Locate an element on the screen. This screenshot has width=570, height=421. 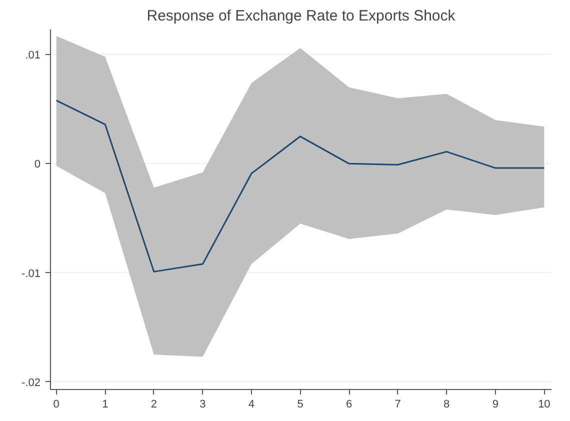
x-tick-label: 6 is located at coordinates (349, 404).